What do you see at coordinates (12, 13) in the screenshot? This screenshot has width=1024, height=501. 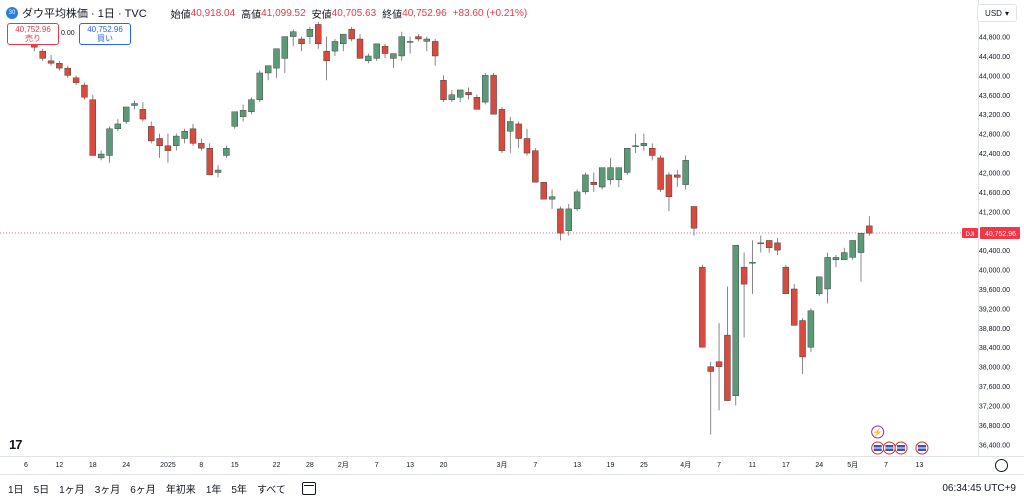 I see `symbol-logo-icon: 30` at bounding box center [12, 13].